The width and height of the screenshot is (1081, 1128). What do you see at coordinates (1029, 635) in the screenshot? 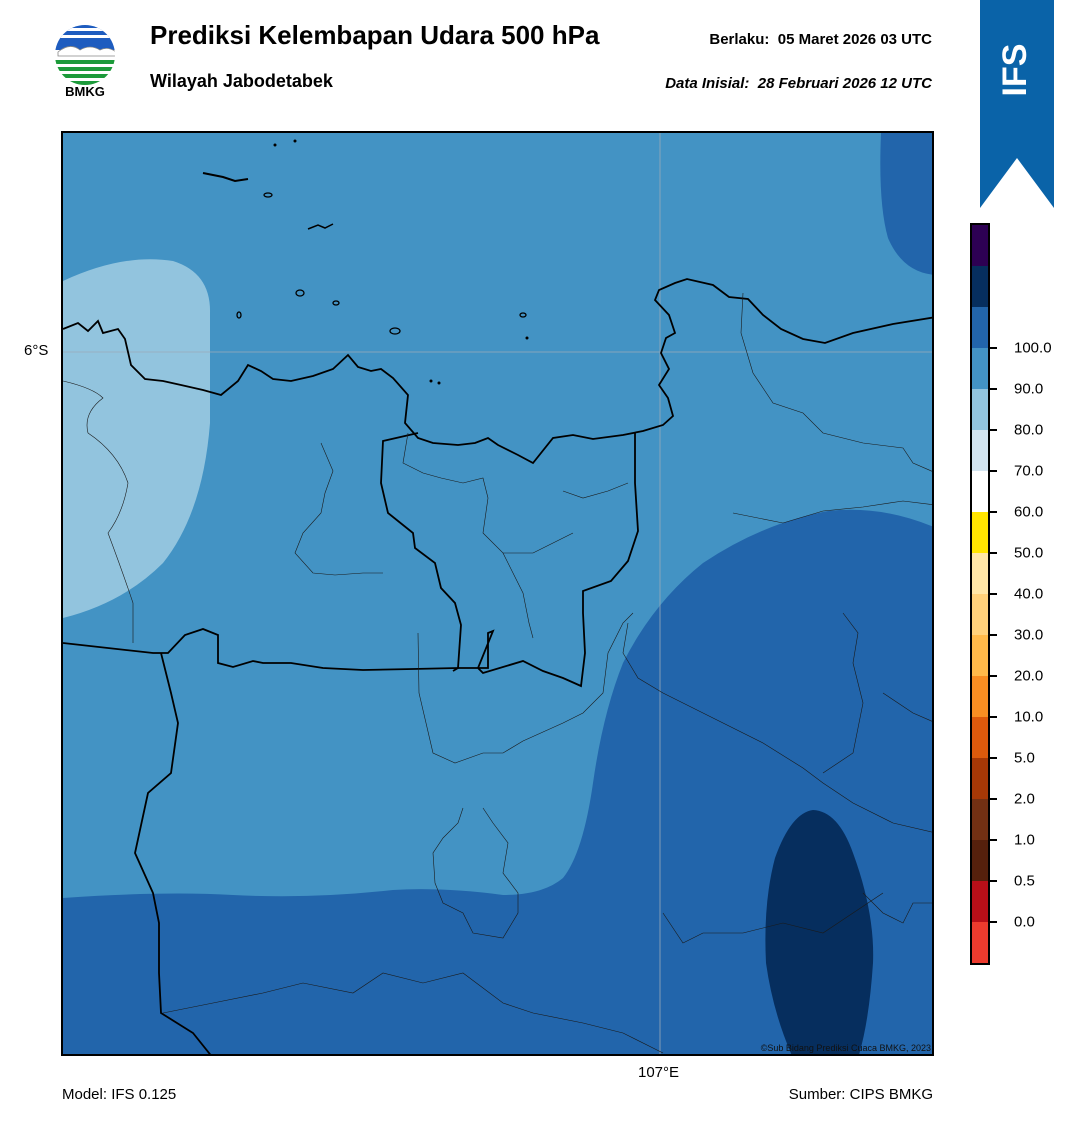
I see `colorbar-tick-label: 30.0` at bounding box center [1029, 635].